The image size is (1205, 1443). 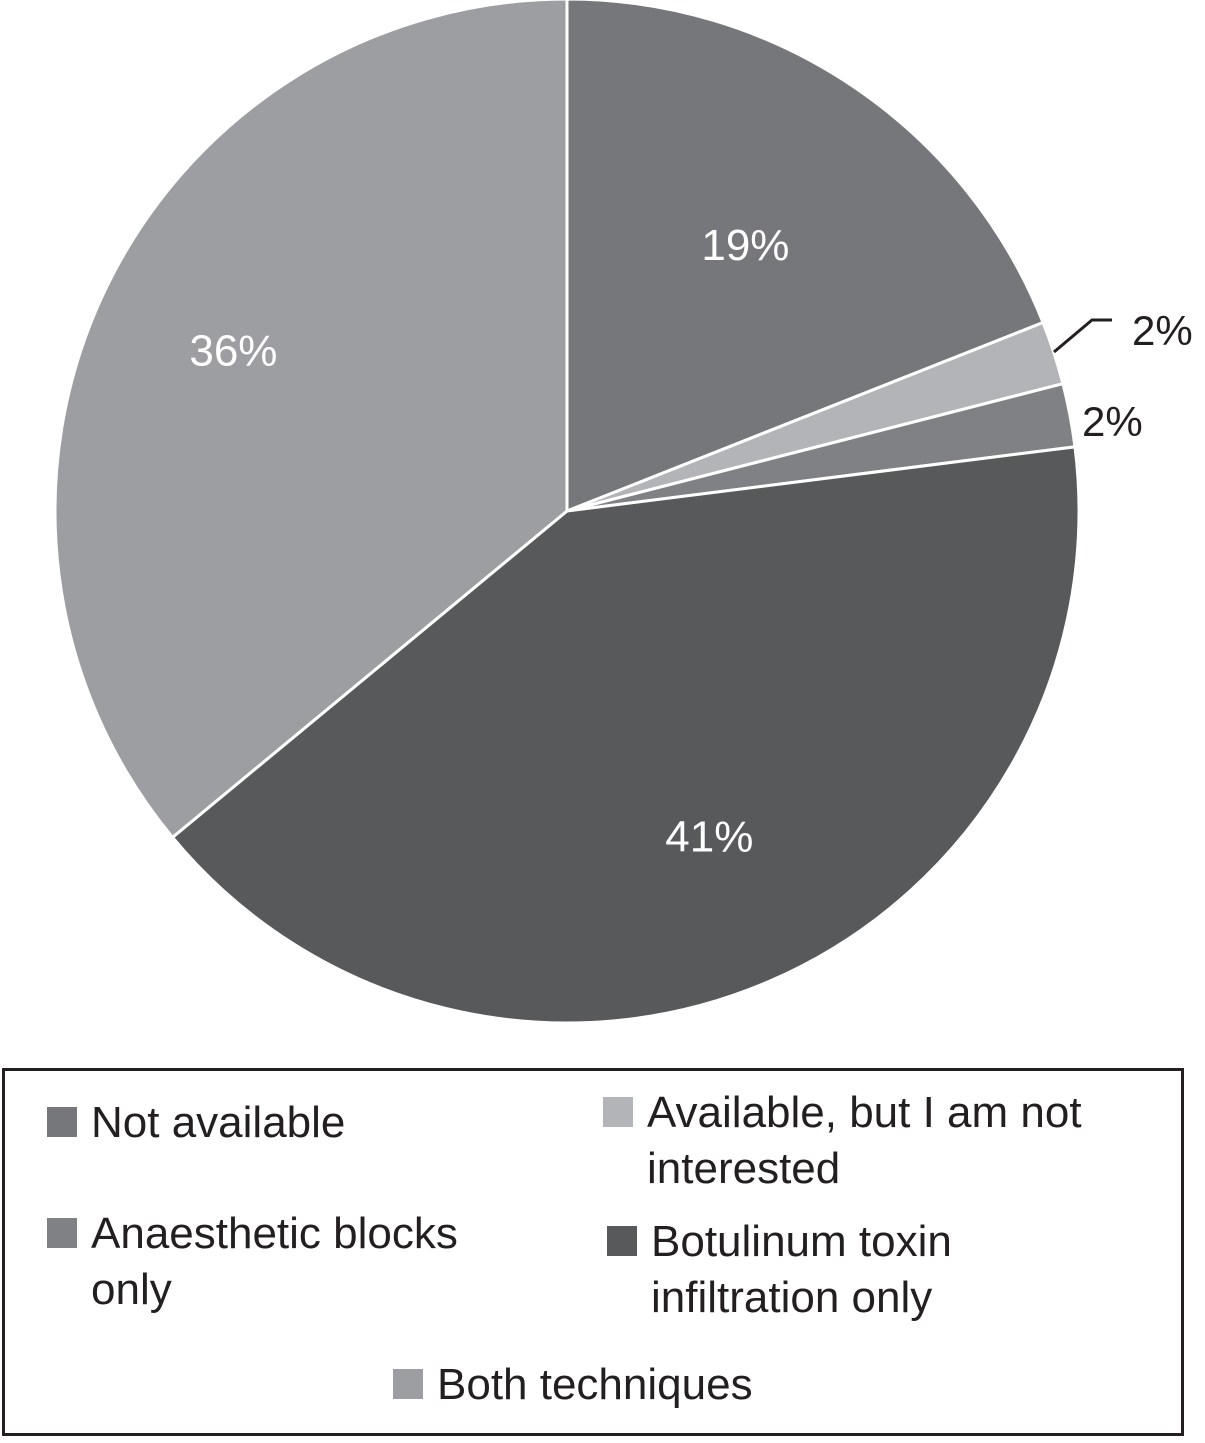 I want to click on legend-item-botulinum-toxin: Botulinum toxin infiltration only, so click(x=779, y=1270).